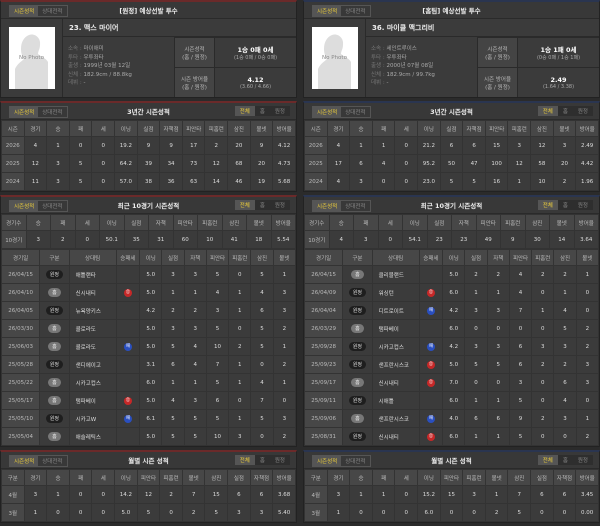  I want to click on table-cell: 25/05/28, so click(20, 364).